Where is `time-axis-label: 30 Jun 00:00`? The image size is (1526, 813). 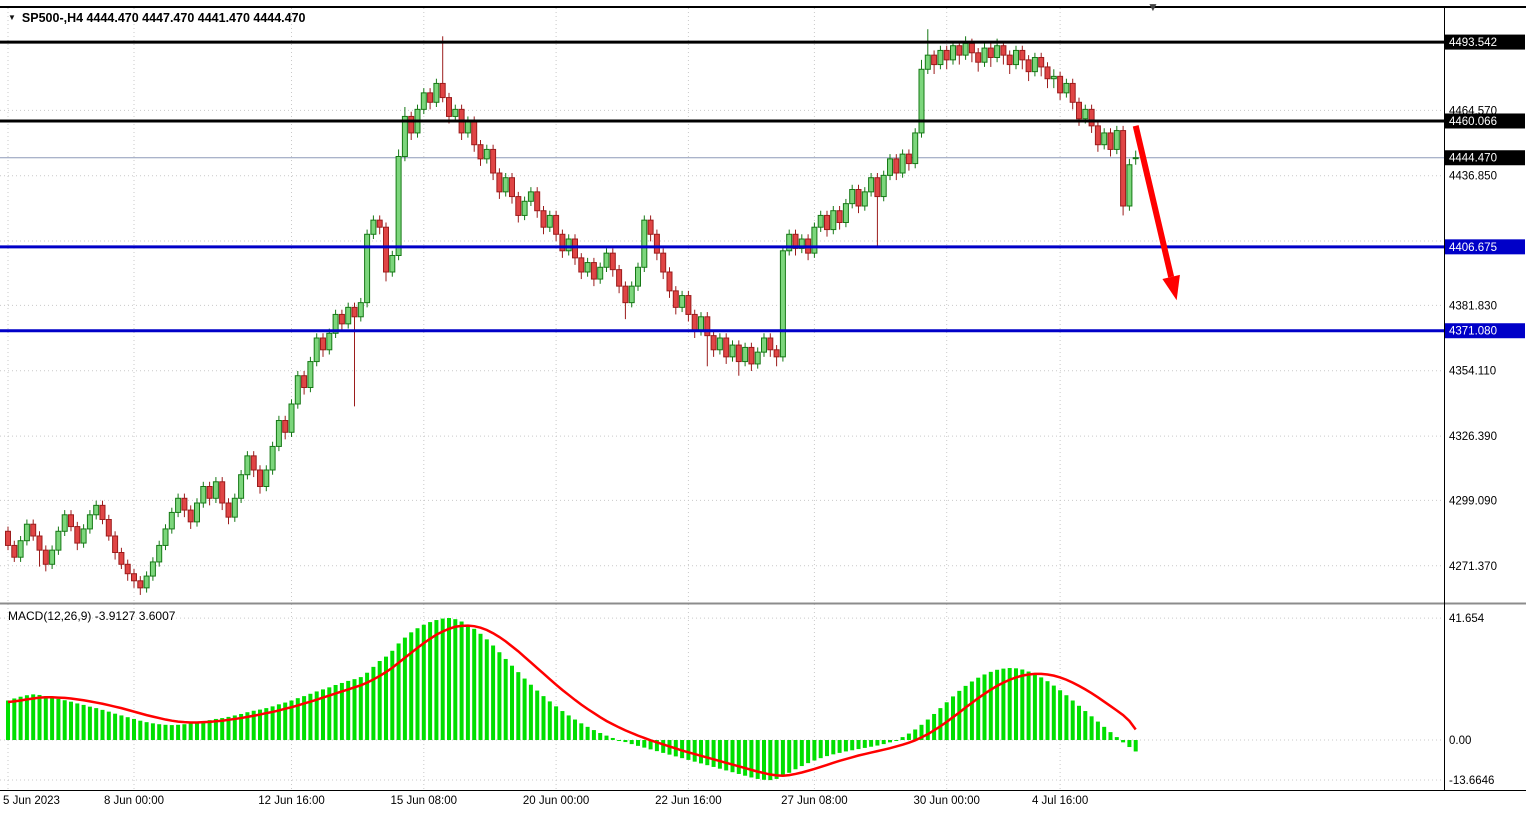 time-axis-label: 30 Jun 00:00 is located at coordinates (946, 801).